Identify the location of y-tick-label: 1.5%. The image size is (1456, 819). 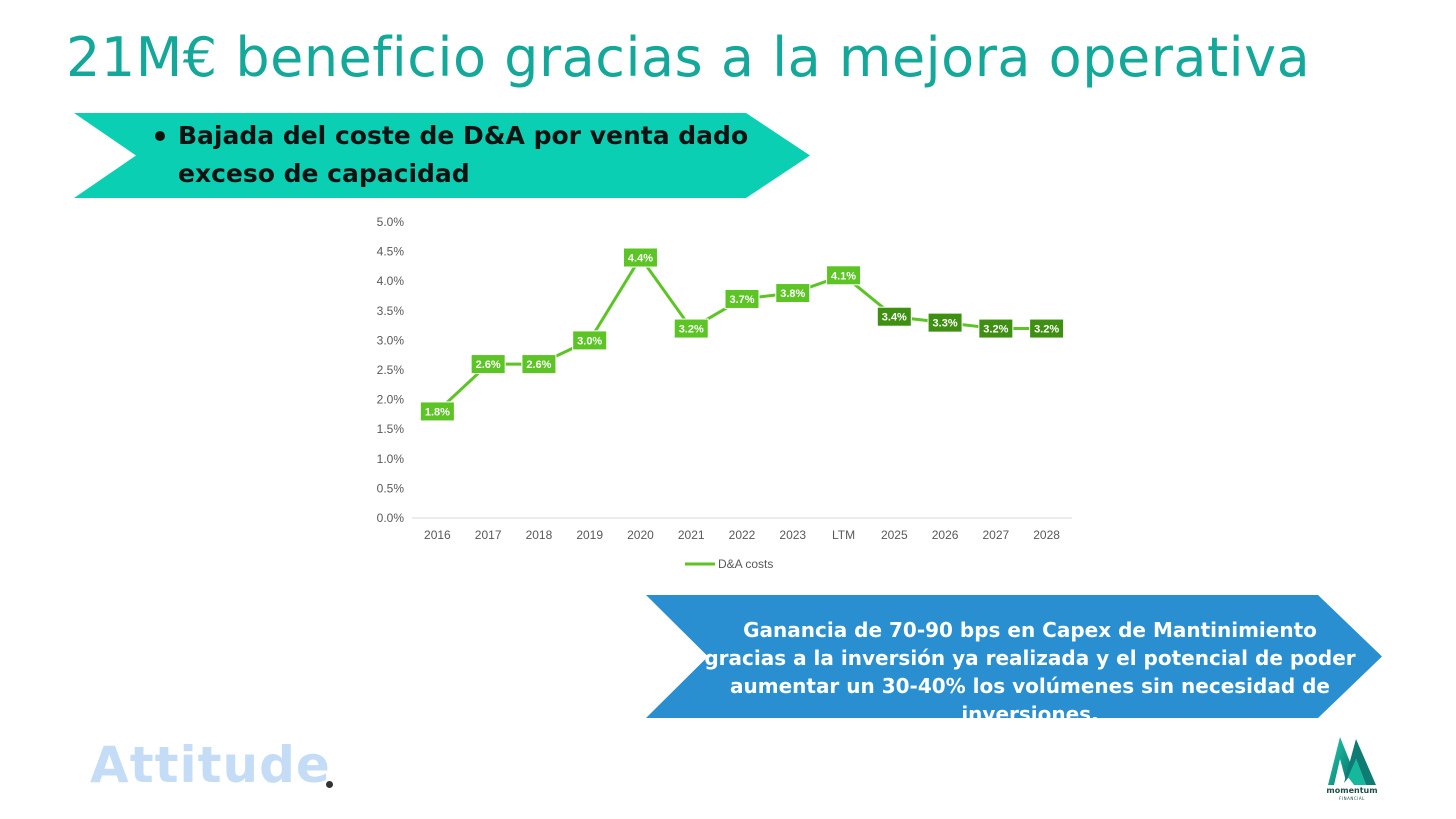
(391, 429).